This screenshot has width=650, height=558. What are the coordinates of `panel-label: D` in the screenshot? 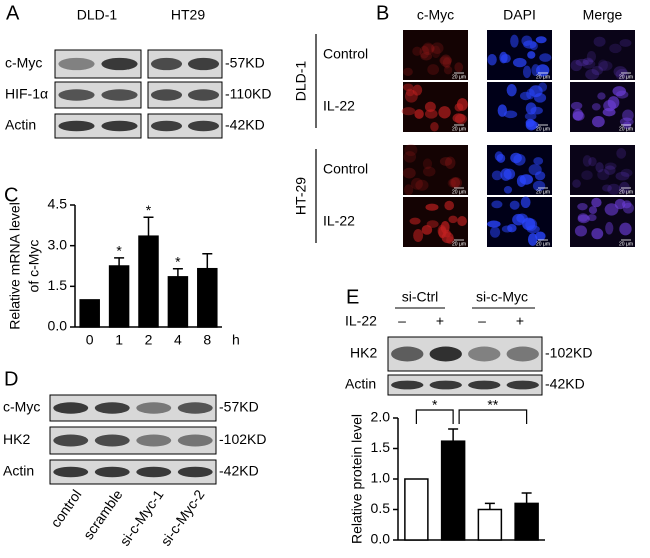 It's located at (11, 379).